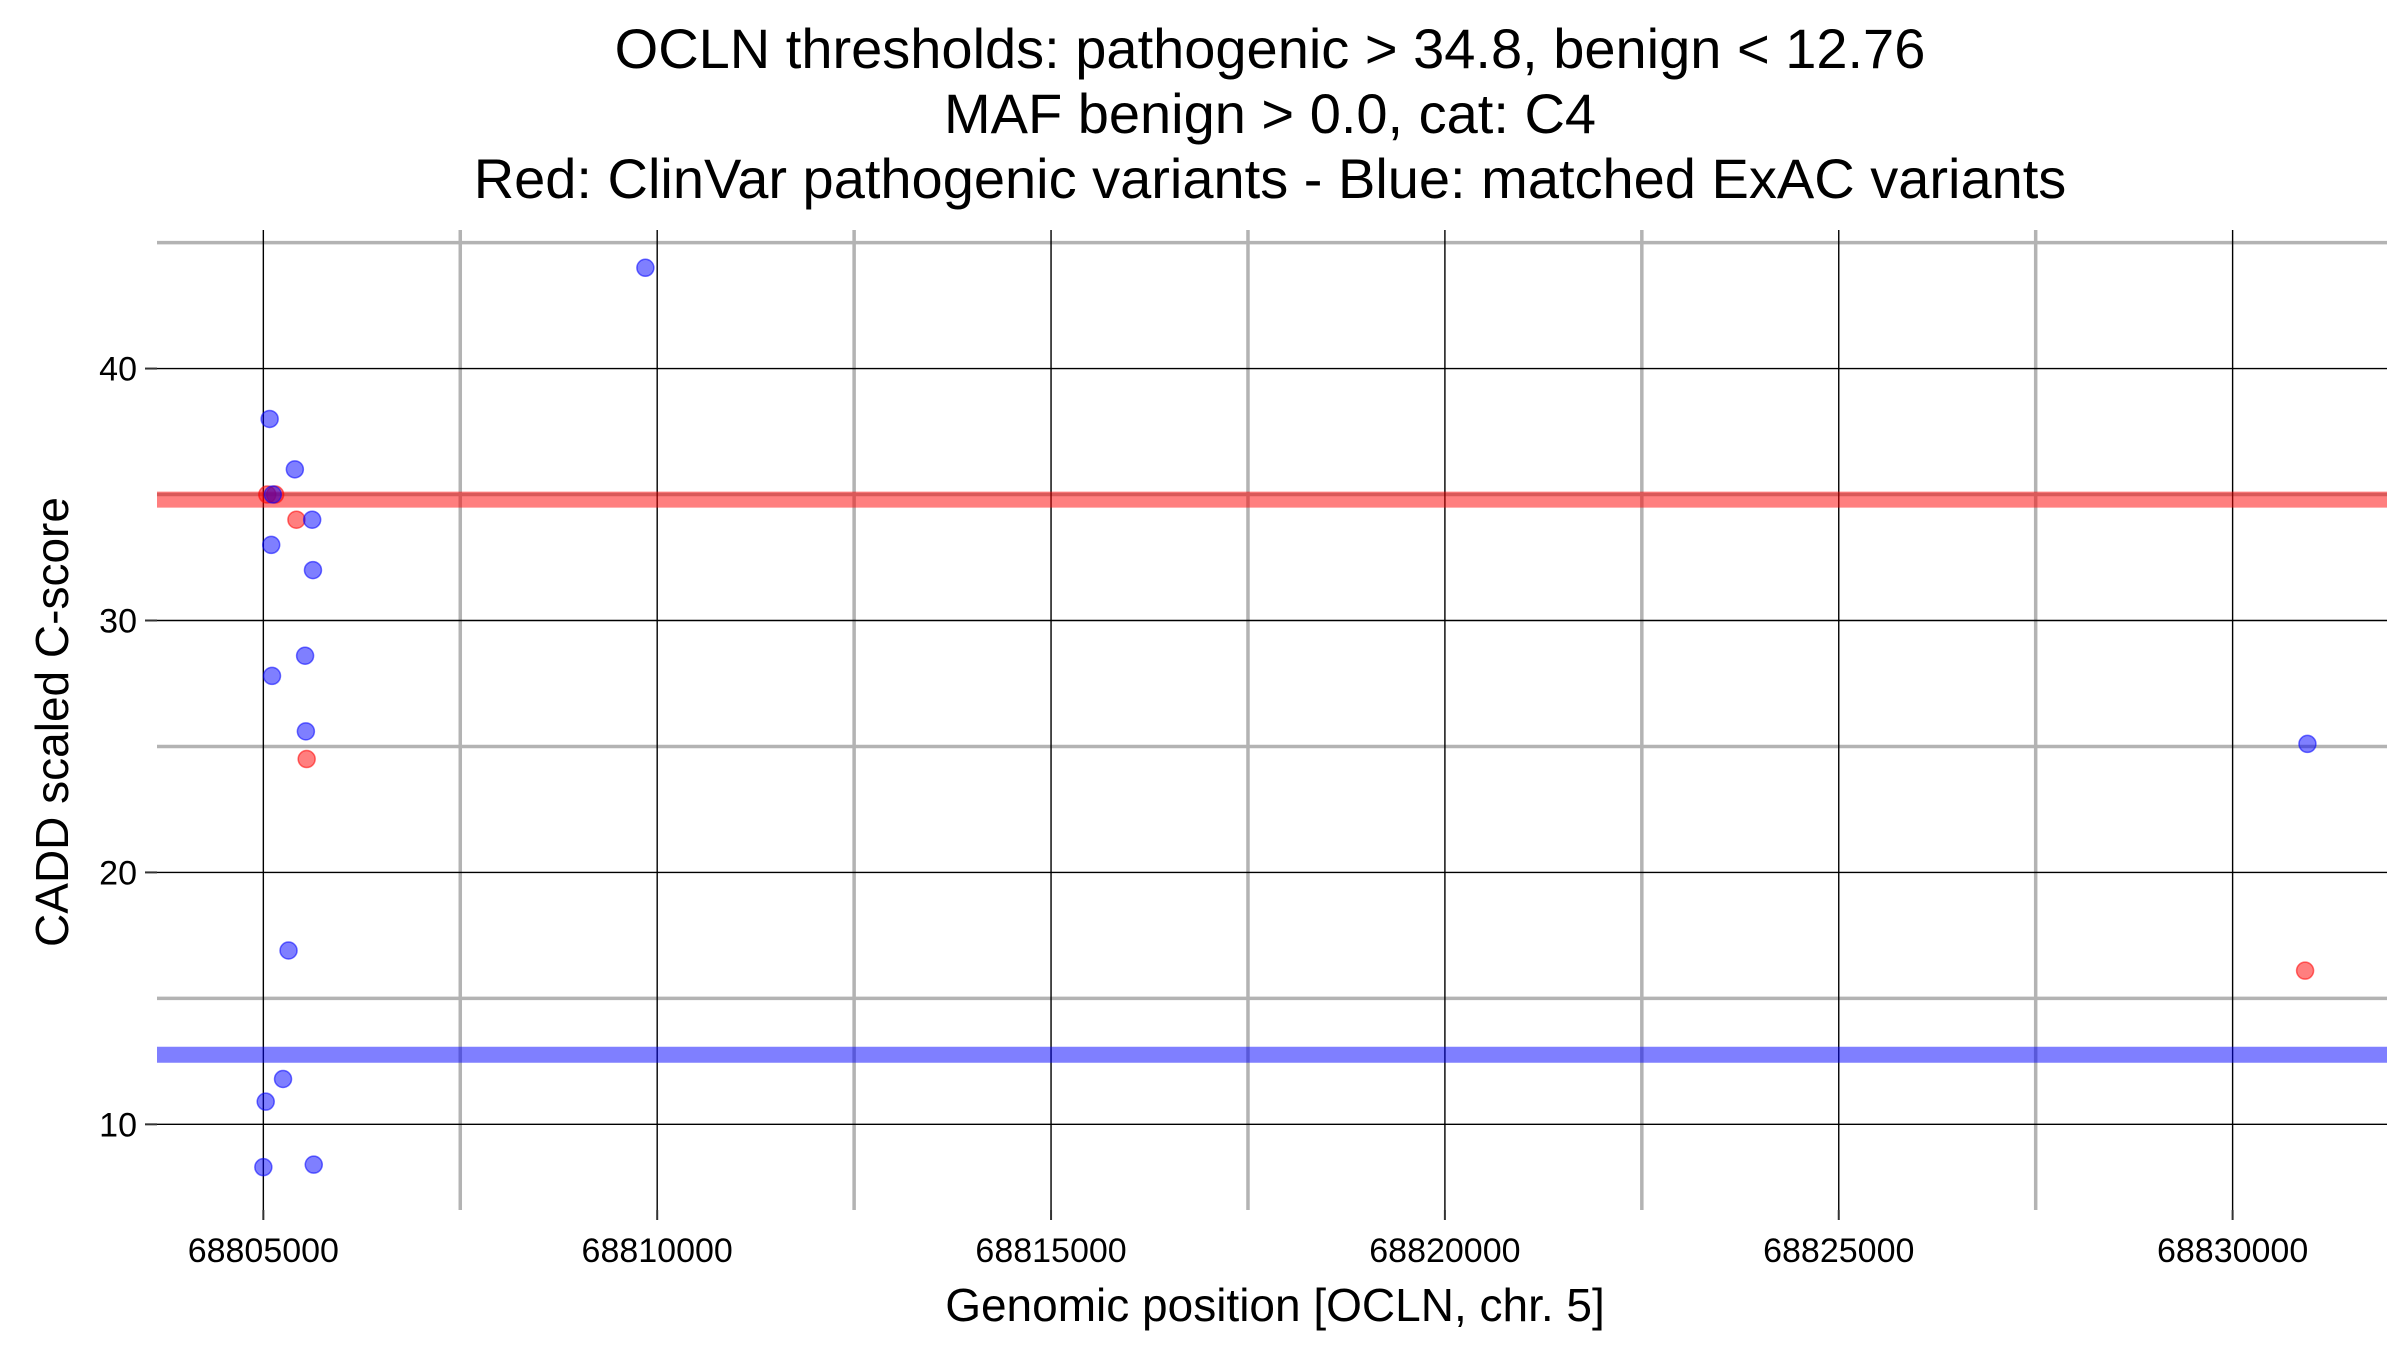 The image size is (2400, 1350). I want to click on y-tick-label-3: 40, so click(118, 370).